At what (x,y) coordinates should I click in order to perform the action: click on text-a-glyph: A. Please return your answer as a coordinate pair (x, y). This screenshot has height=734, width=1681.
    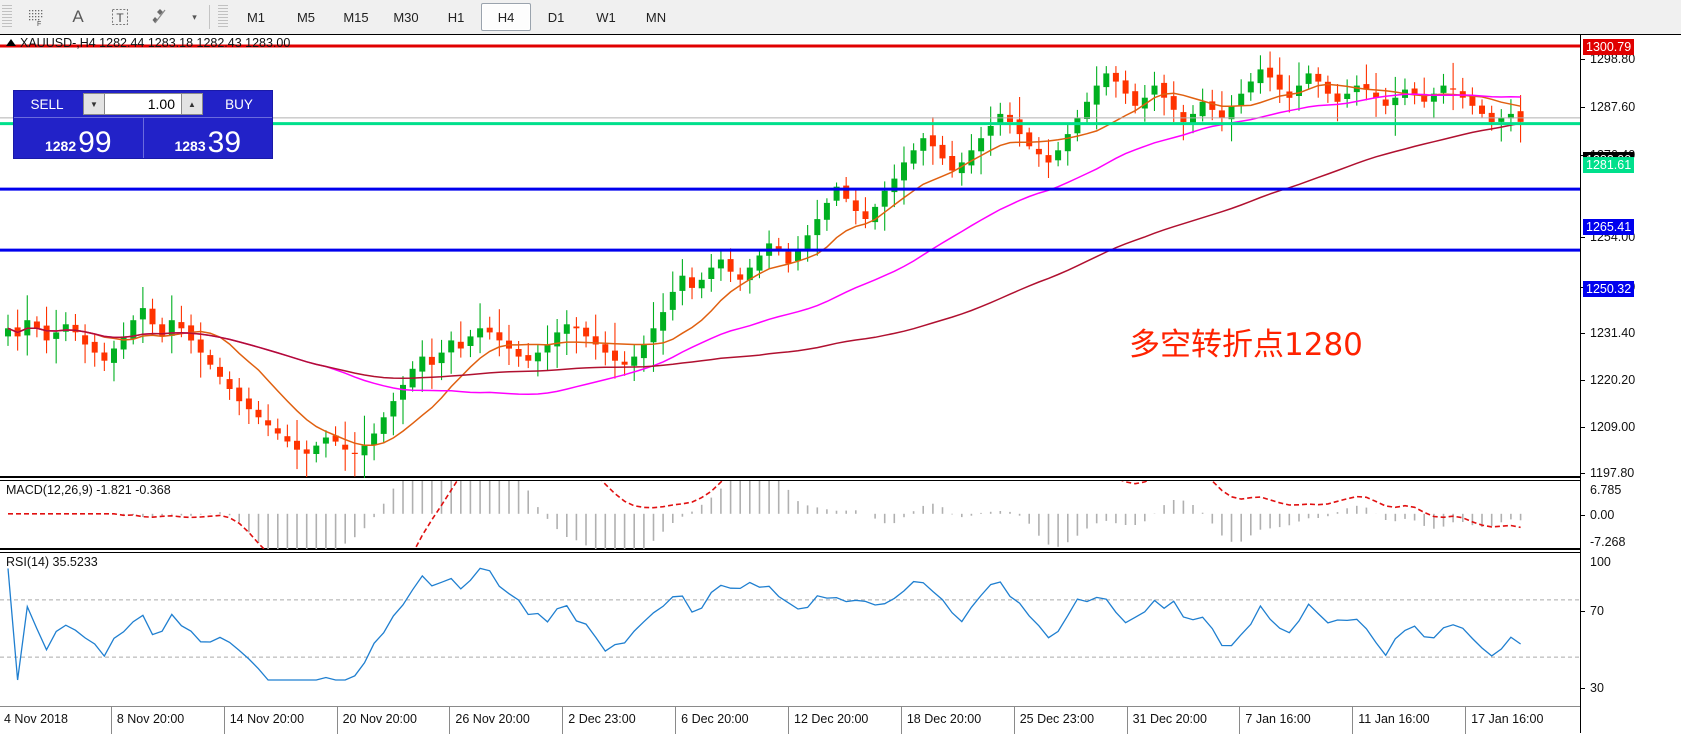
    Looking at the image, I should click on (78, 16).